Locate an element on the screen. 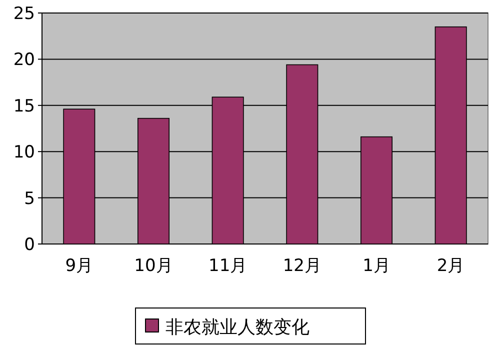  x-tick-label: 11月 is located at coordinates (228, 266).